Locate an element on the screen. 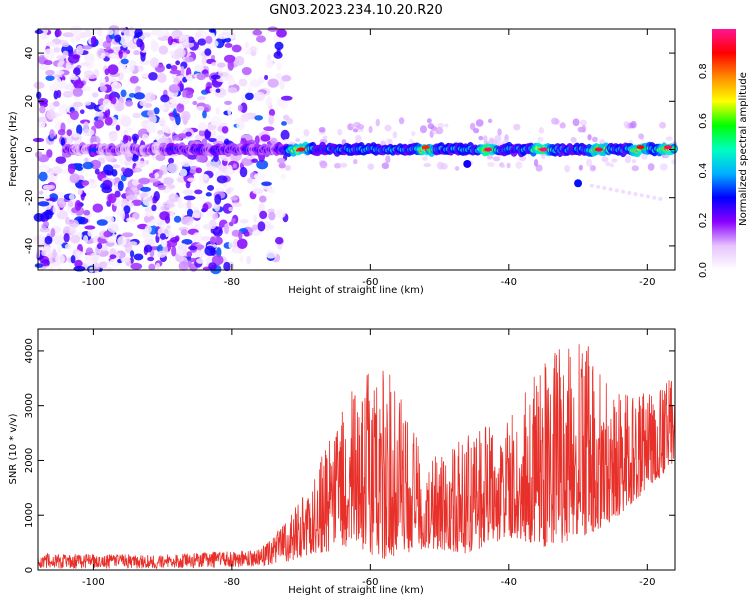 Image resolution: width=750 pixels, height=600 pixels. x-tick-label: -100 is located at coordinates (93, 282).